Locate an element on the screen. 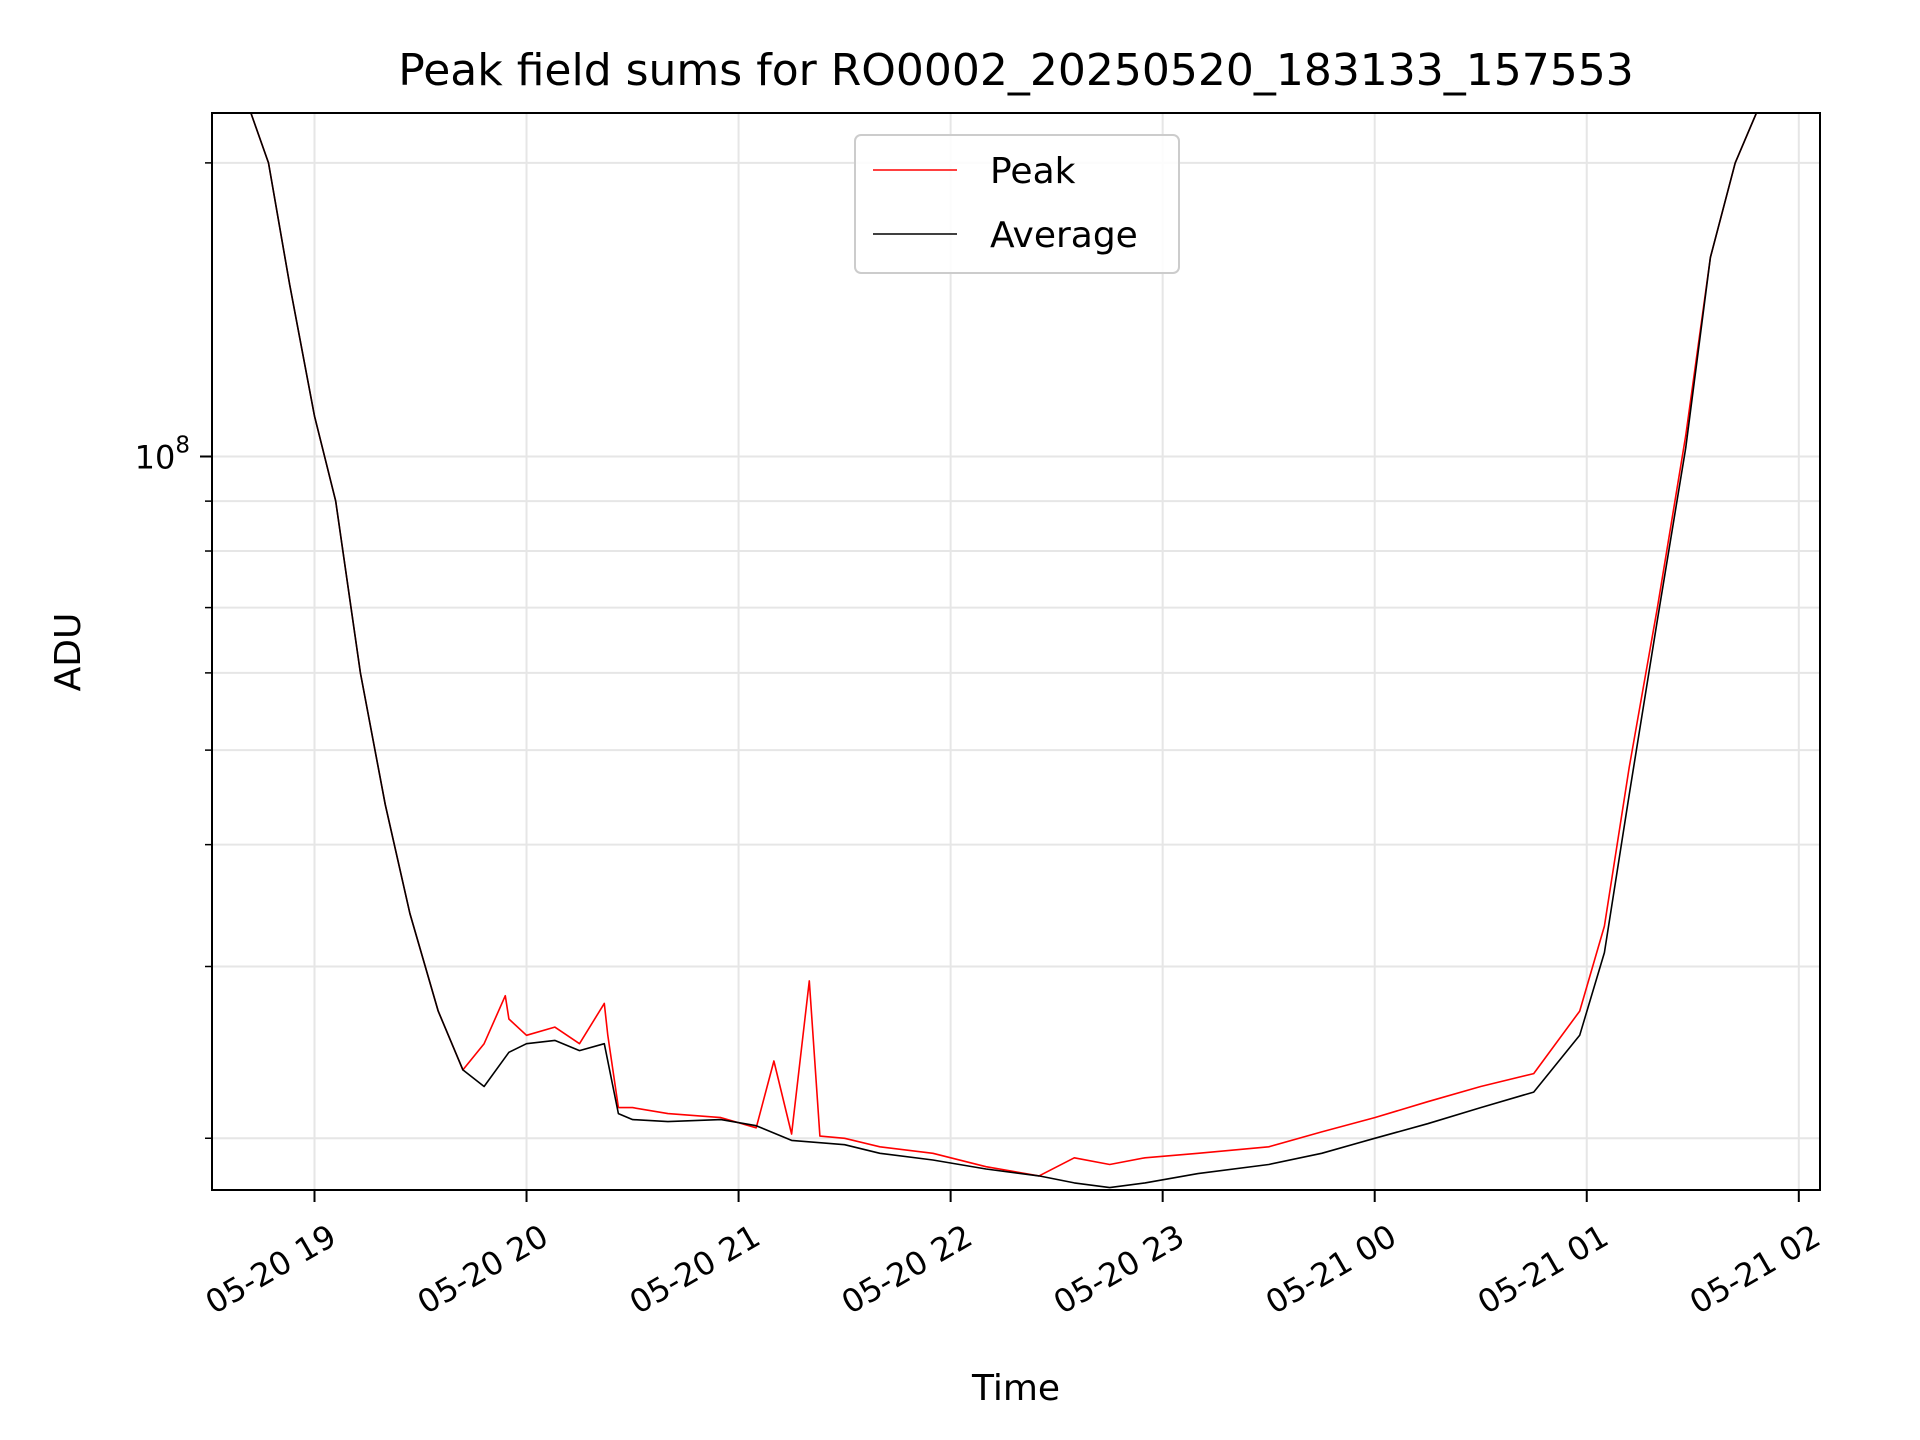 The image size is (1920, 1440). legend-label-average: Average is located at coordinates (1064, 235).